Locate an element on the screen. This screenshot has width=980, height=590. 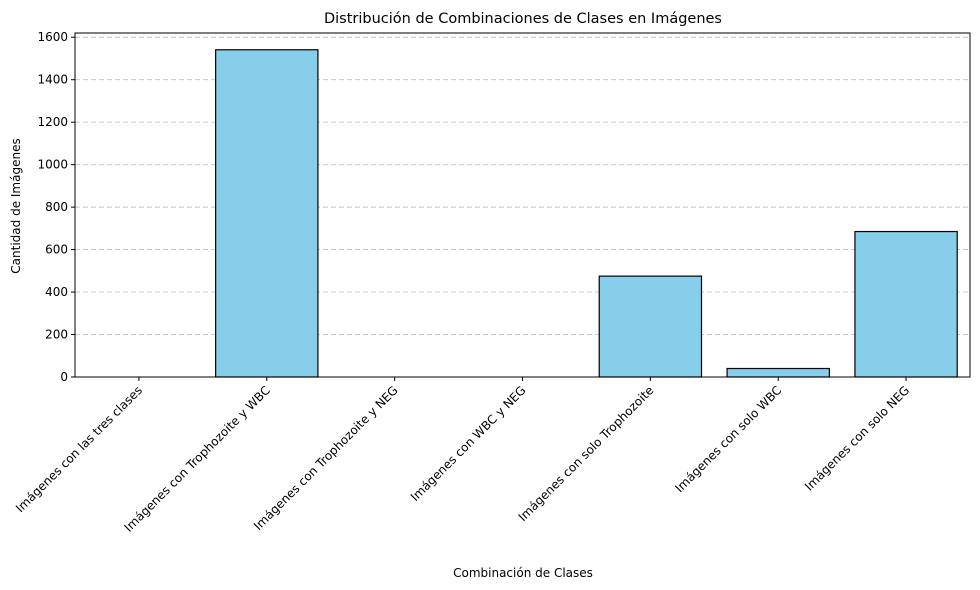
y-tick-label: 1200 is located at coordinates (52, 122).